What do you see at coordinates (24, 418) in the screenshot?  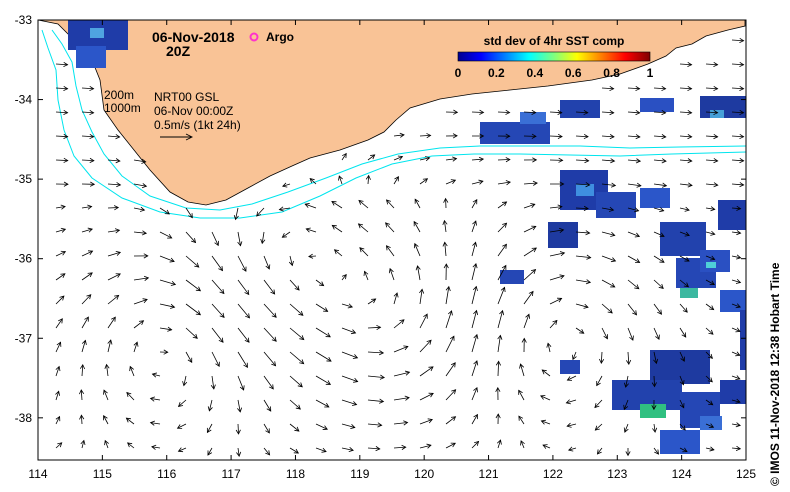 I see `y-tick-label: -38` at bounding box center [24, 418].